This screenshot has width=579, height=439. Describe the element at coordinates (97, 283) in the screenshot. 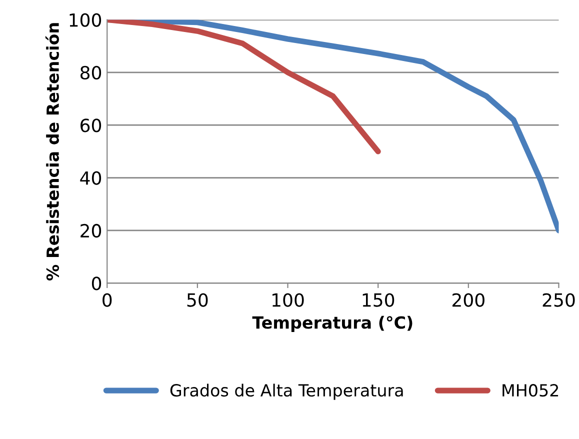

I see `y-tick-label: 0` at that location.